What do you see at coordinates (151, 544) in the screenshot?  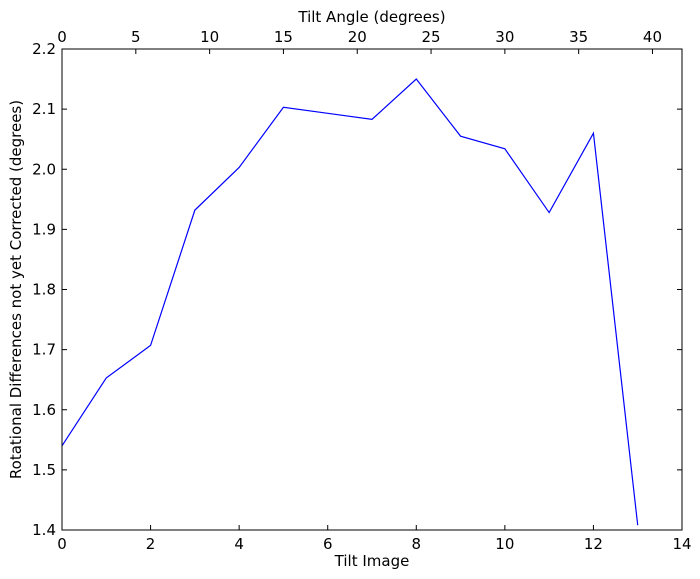 I see `x-tick-label: 2` at bounding box center [151, 544].